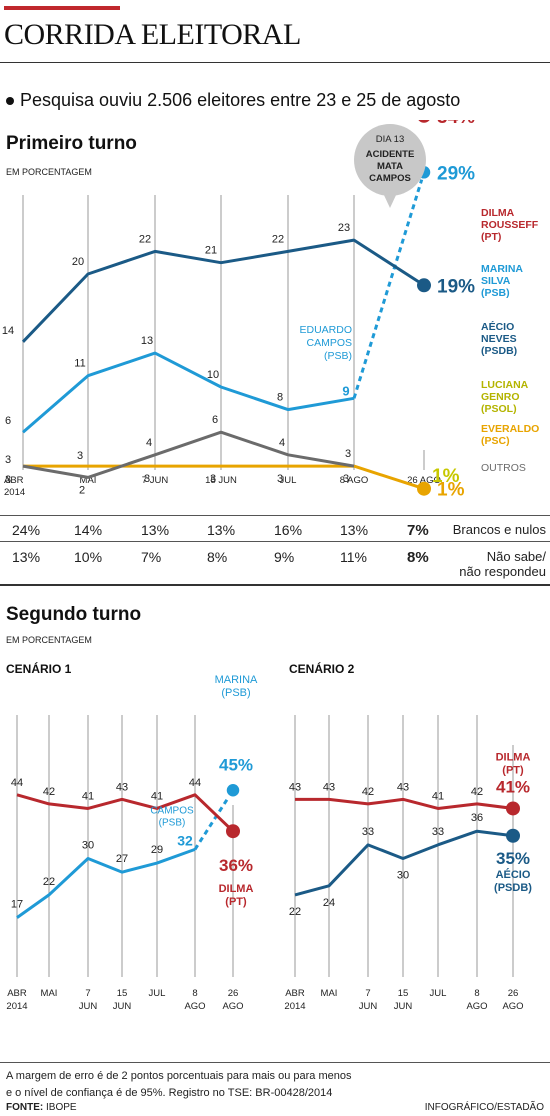 This screenshot has height=1116, width=550. I want to click on everaldo-line, so click(389, 477).